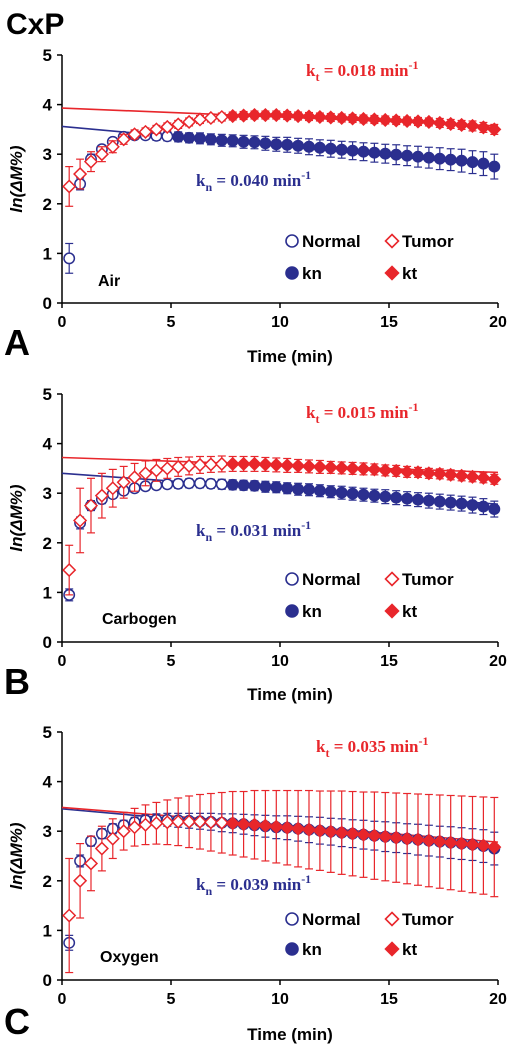  What do you see at coordinates (290, 694) in the screenshot?
I see `x-axis-label: Time (min)` at bounding box center [290, 694].